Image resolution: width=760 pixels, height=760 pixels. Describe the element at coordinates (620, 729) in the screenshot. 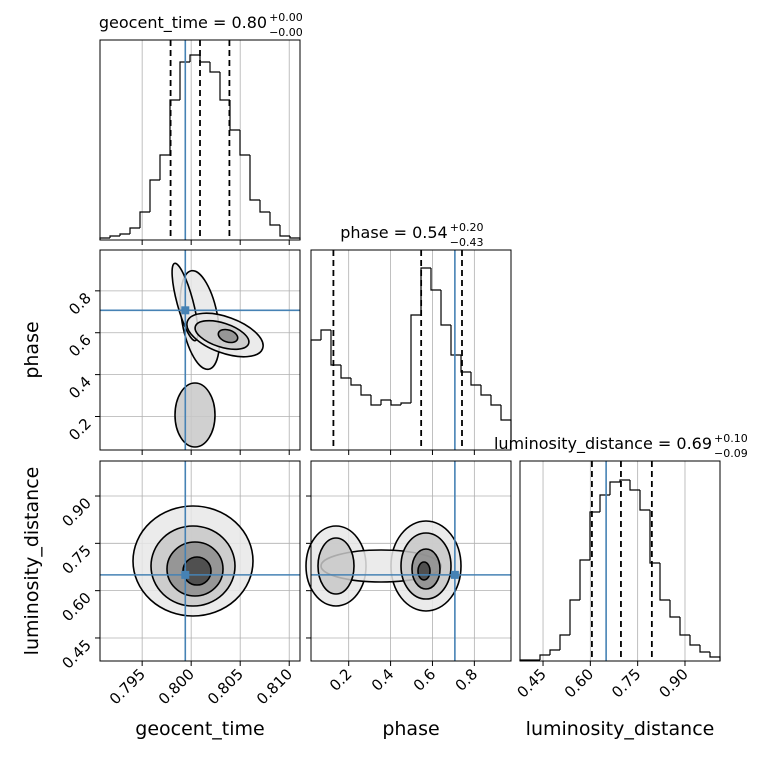

I see `x-axis-label: luminosity_distance` at that location.